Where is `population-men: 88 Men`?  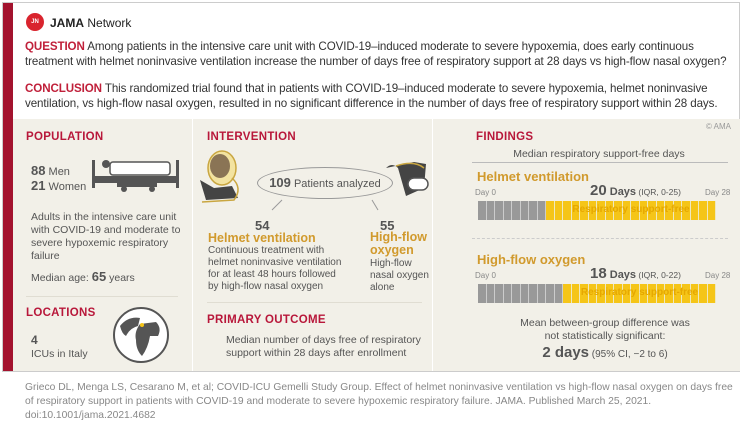 population-men: 88 Men is located at coordinates (50, 170).